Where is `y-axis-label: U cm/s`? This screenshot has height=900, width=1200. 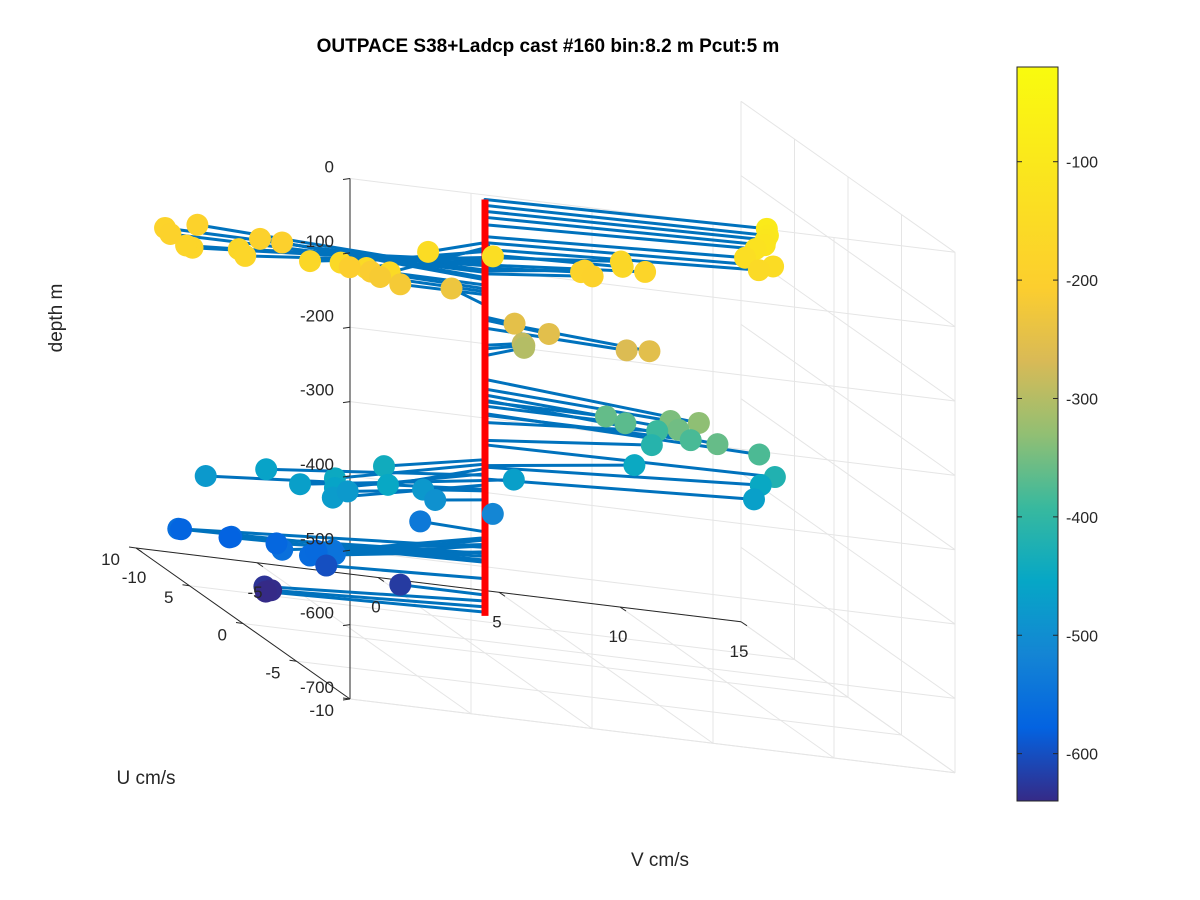
y-axis-label: U cm/s is located at coordinates (145, 778).